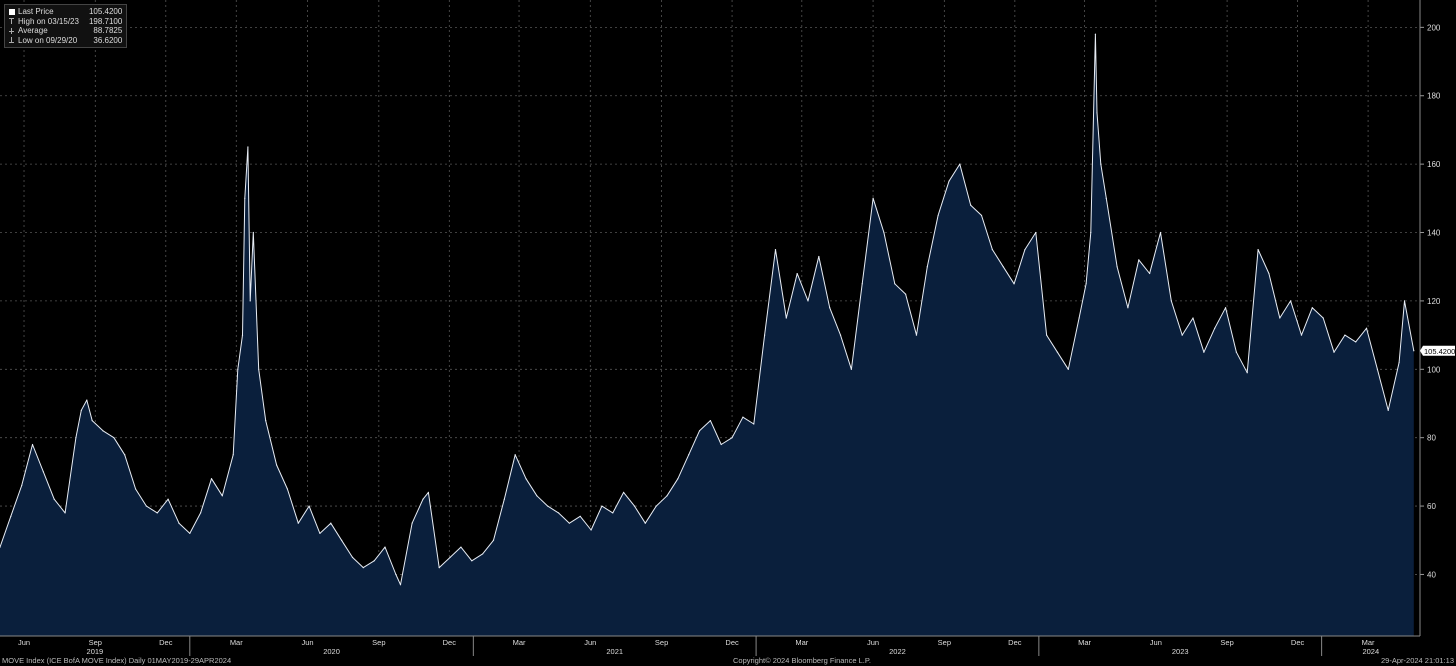 The width and height of the screenshot is (1456, 666). I want to click on y-tick-label: 200, so click(1434, 27).